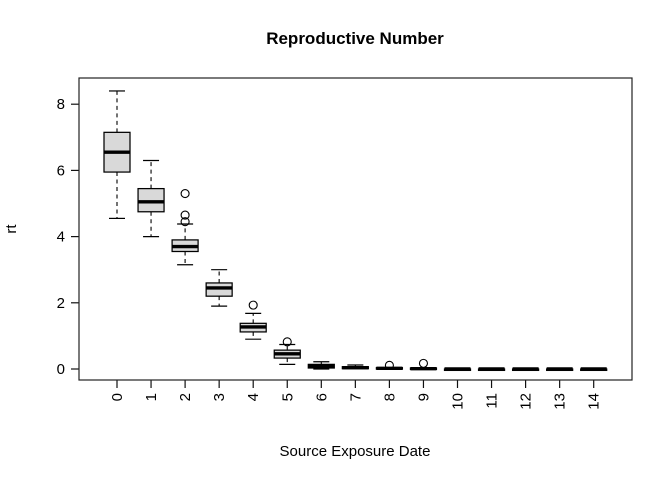  I want to click on x-tick-label: 4, so click(253, 397).